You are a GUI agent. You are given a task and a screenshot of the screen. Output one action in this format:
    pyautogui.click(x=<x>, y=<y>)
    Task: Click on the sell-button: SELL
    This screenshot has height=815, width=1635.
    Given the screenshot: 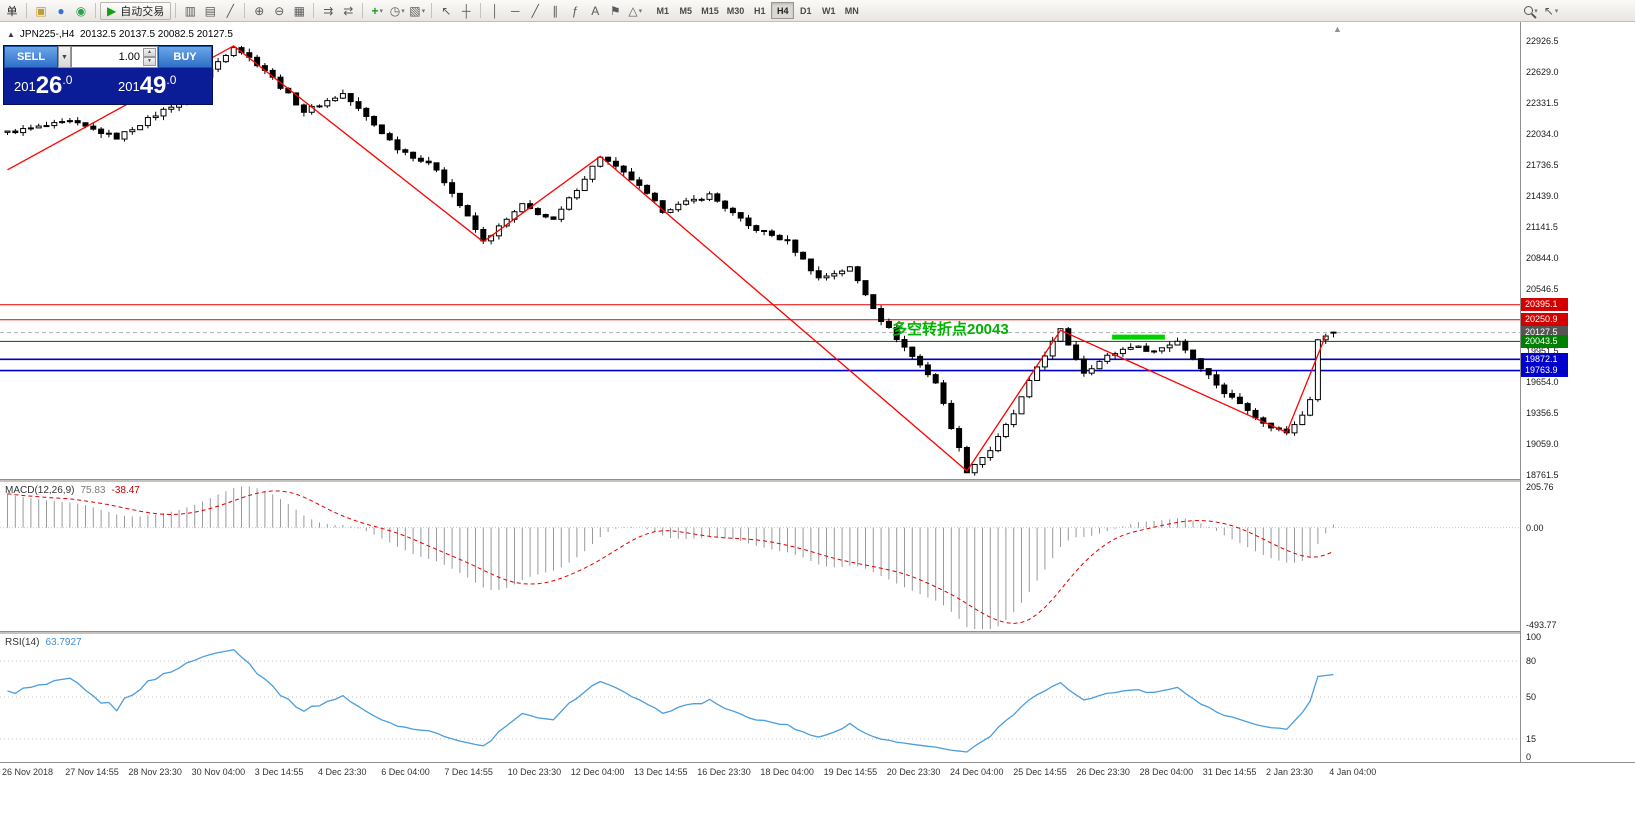 What is the action you would take?
    pyautogui.click(x=31, y=57)
    